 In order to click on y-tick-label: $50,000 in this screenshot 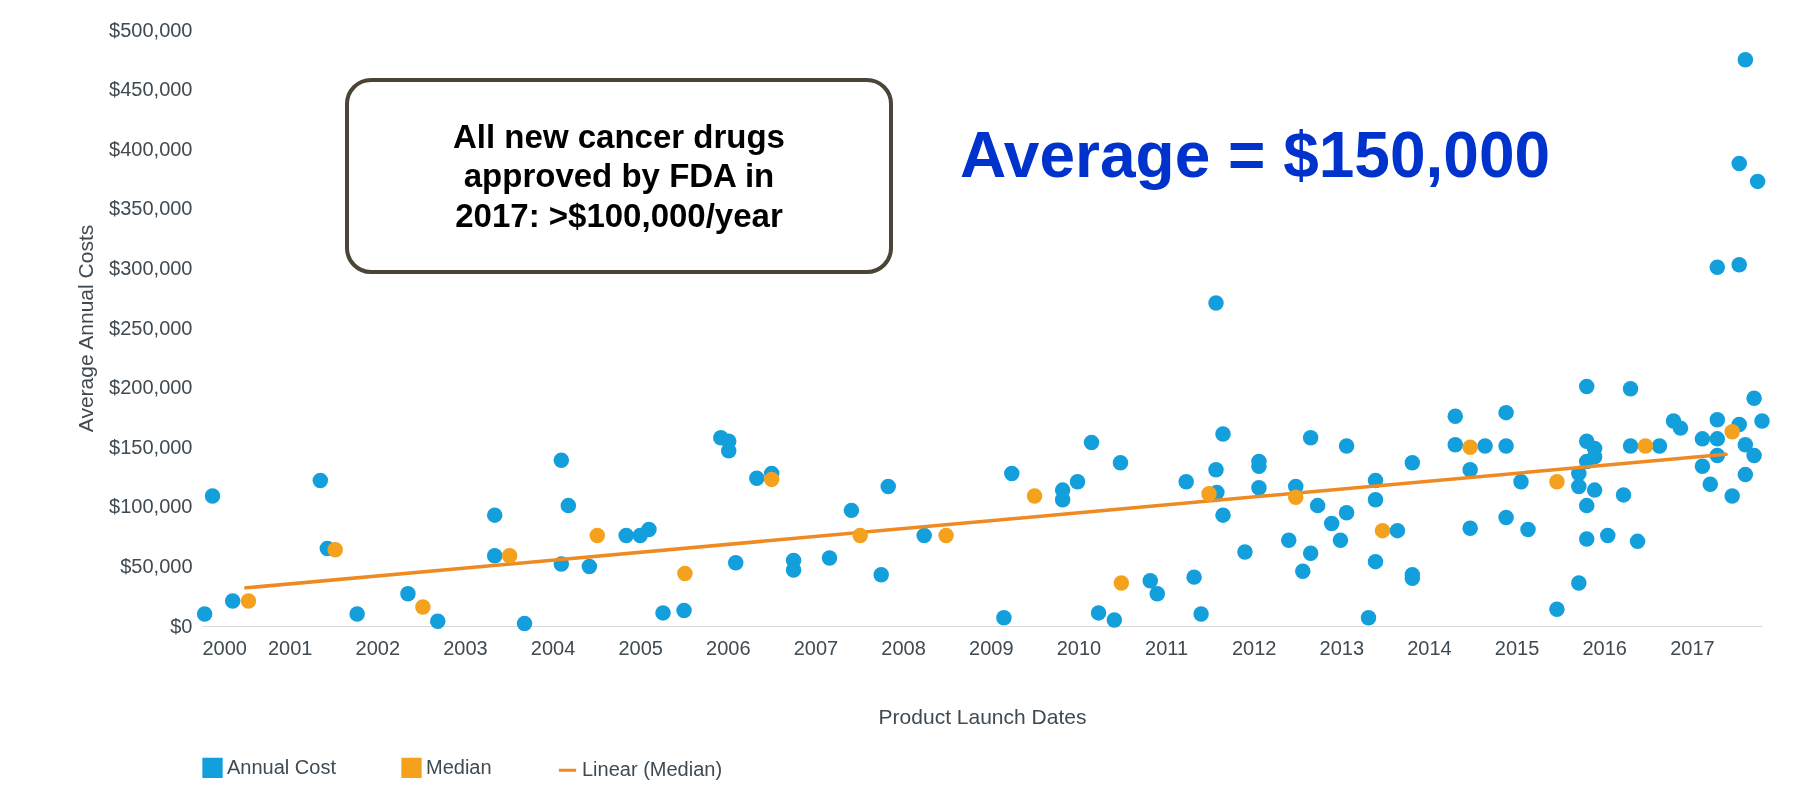, I will do `click(156, 565)`.